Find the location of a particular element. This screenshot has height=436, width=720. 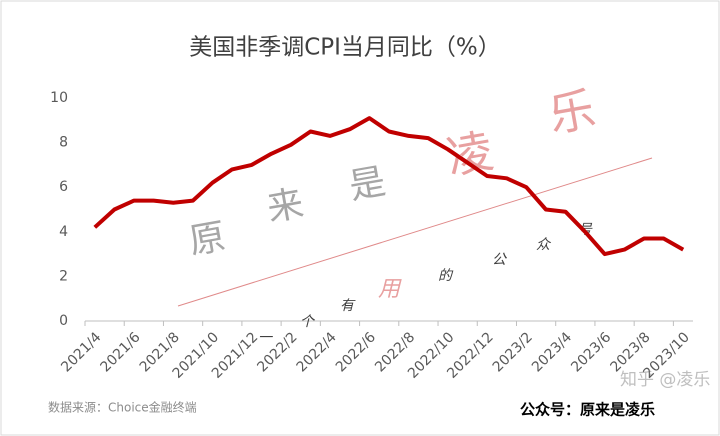

watermark: 乐 is located at coordinates (572, 111).